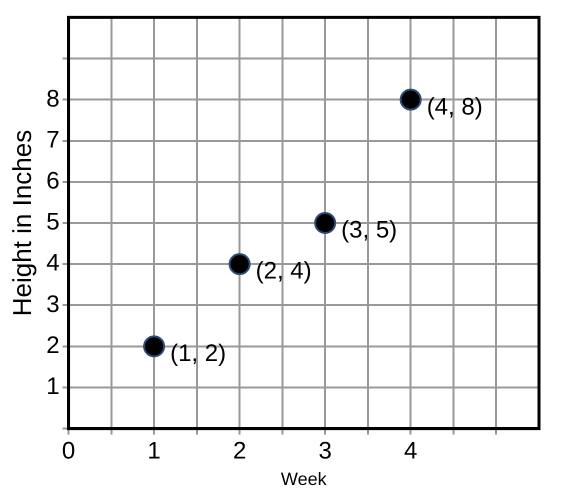  Describe the element at coordinates (239, 451) in the screenshot. I see `x-tick-label: 2` at that location.